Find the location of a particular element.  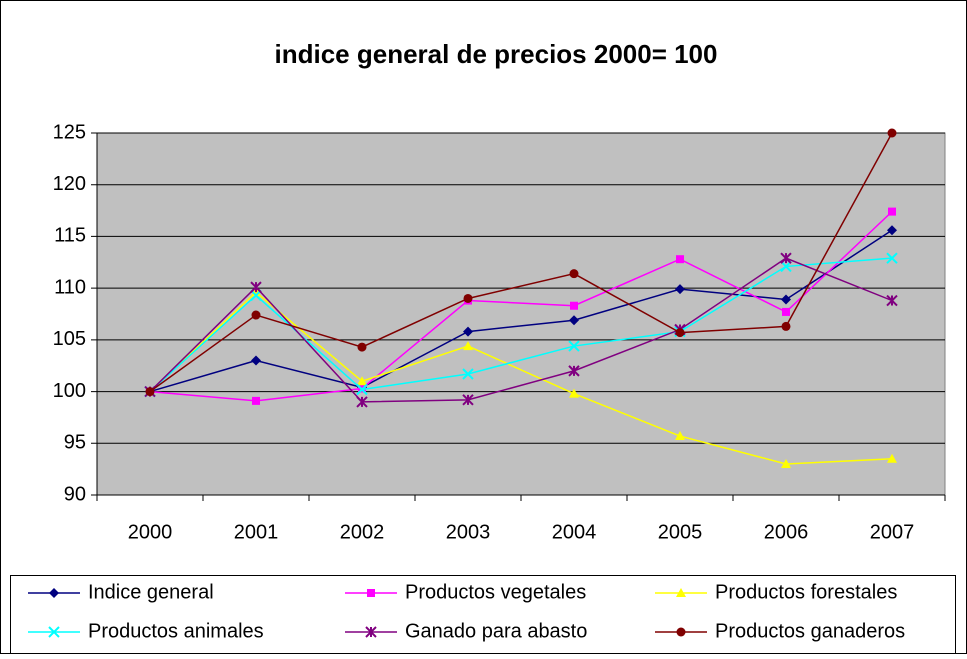

legend-label: Productos vegetales is located at coordinates (495, 592).